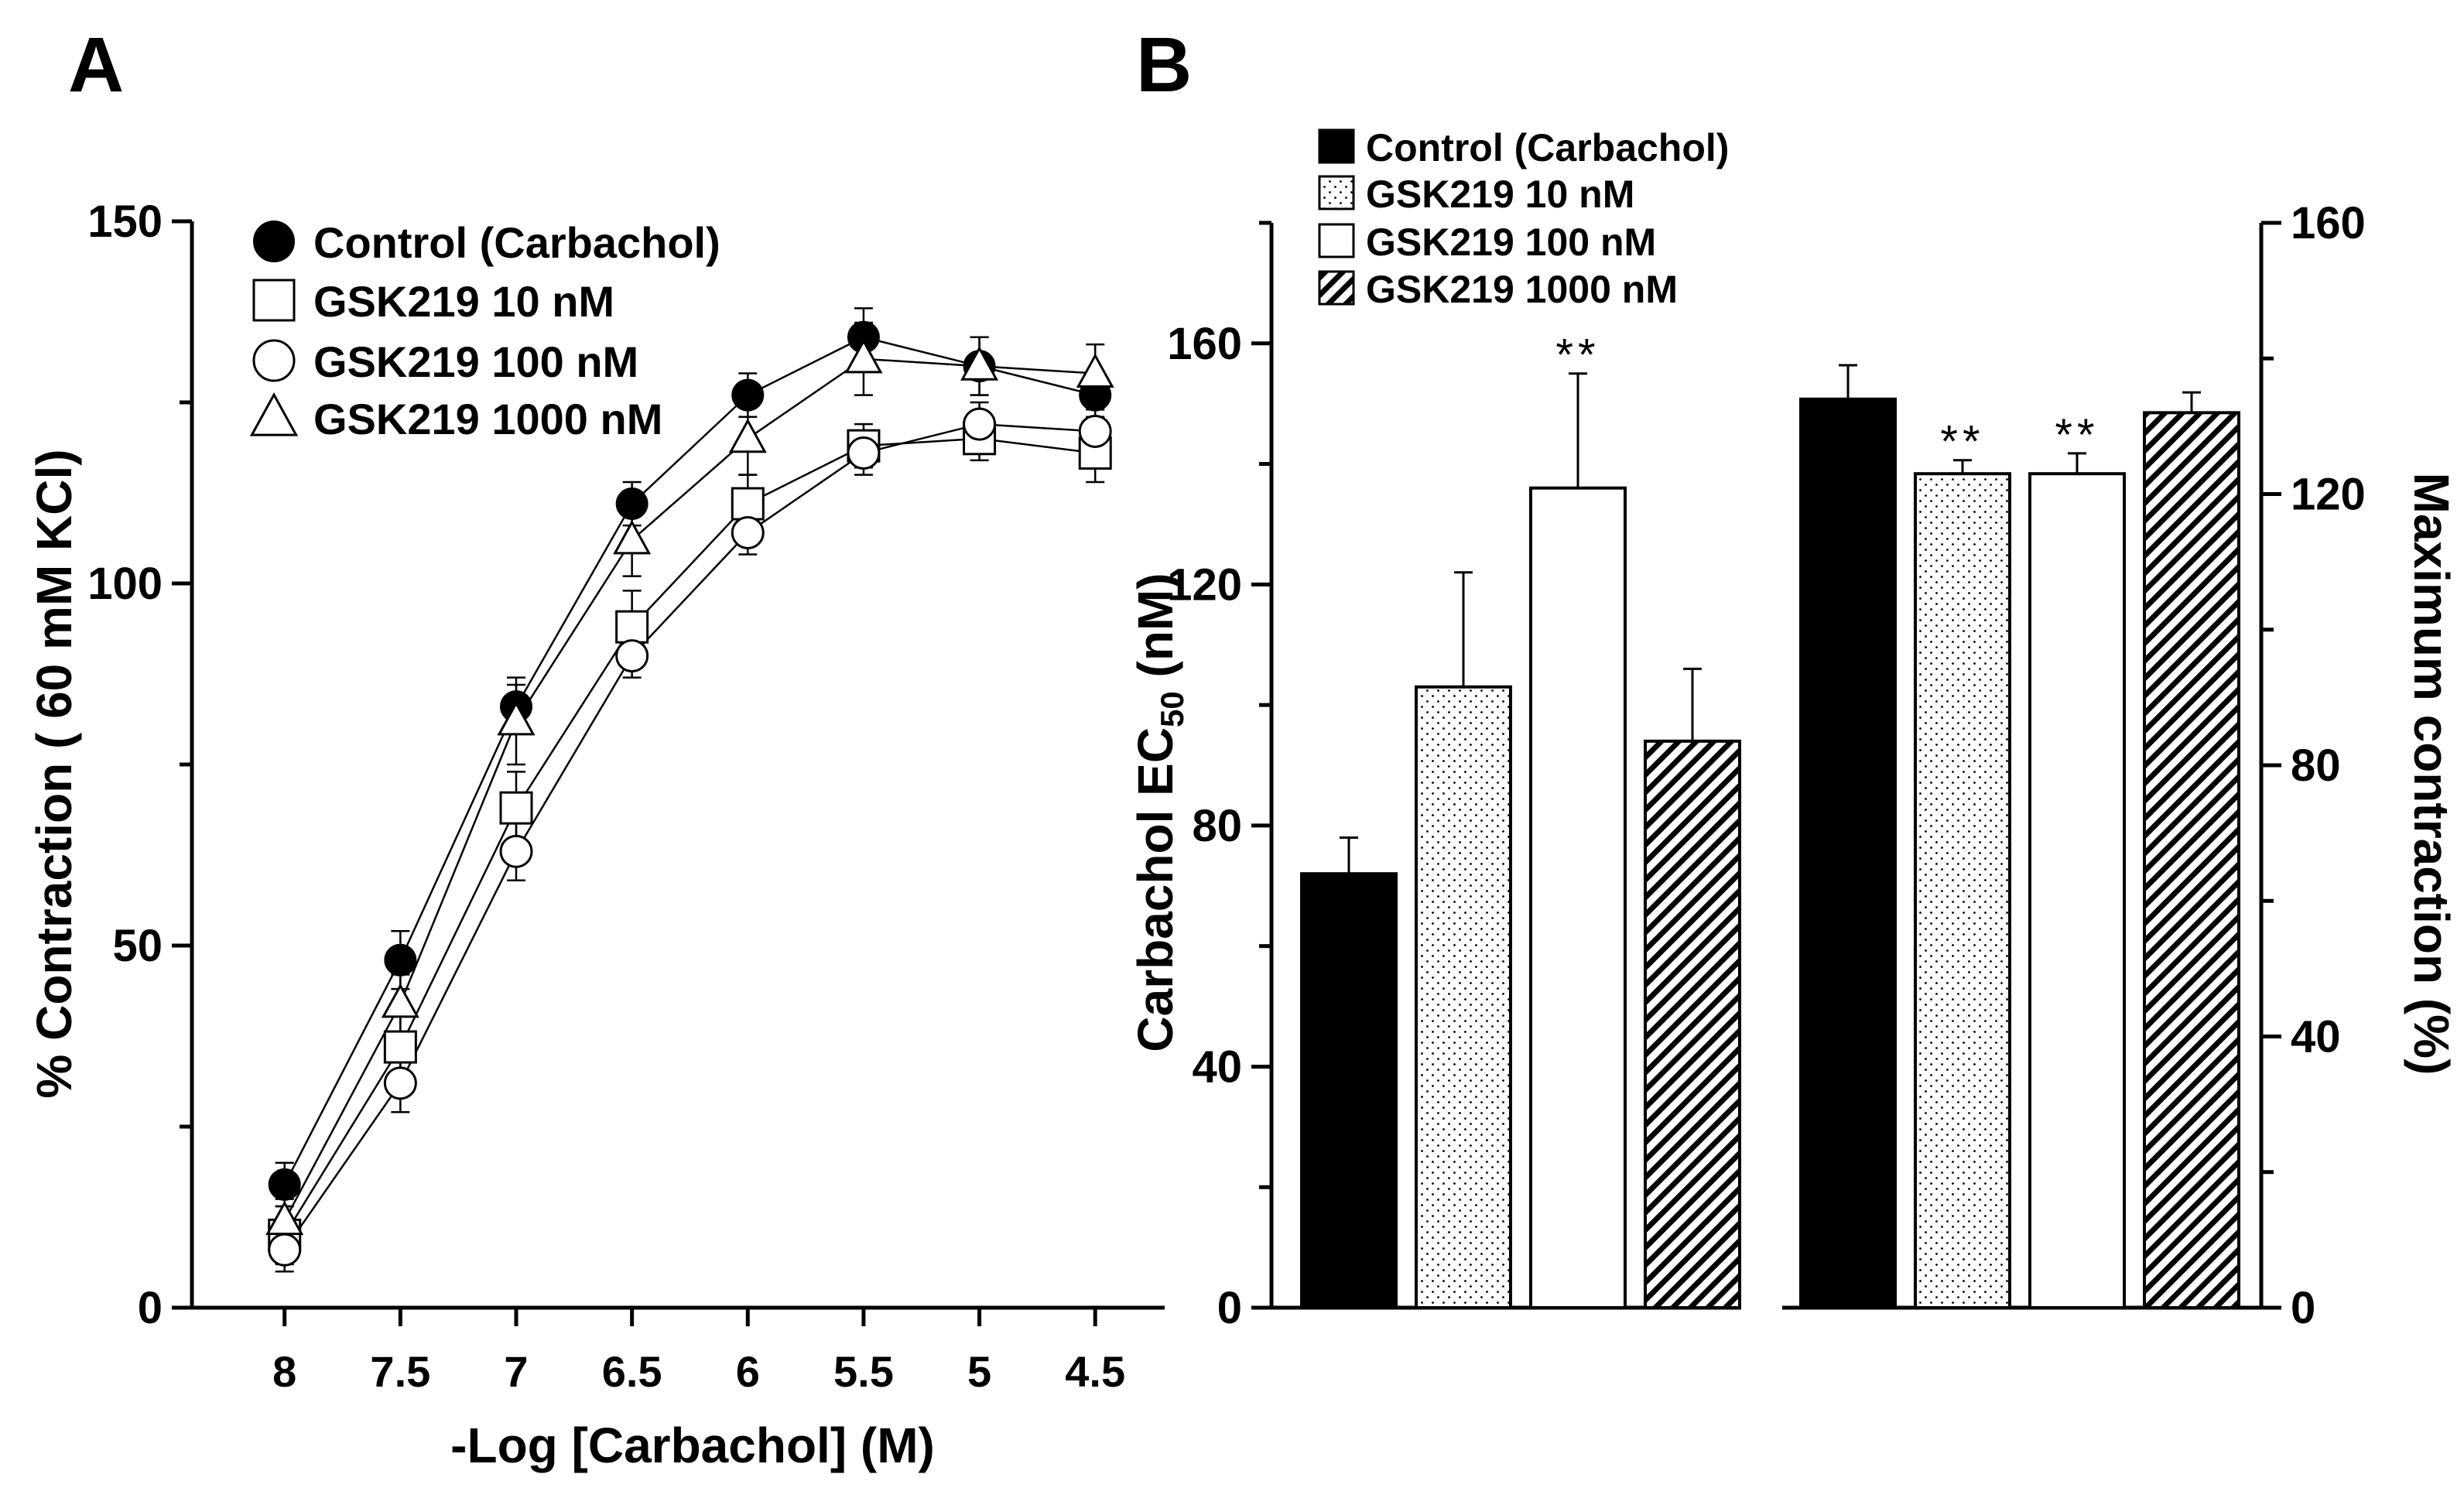 Image resolution: width=2464 pixels, height=1505 pixels. I want to click on left-y-tick-label: 40, so click(1217, 1067).